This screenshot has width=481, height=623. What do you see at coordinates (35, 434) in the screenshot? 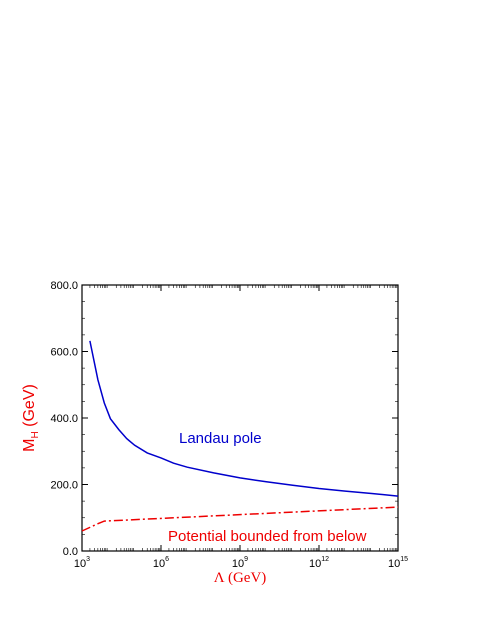
I see `y-axis-label-sub: H` at bounding box center [35, 434].